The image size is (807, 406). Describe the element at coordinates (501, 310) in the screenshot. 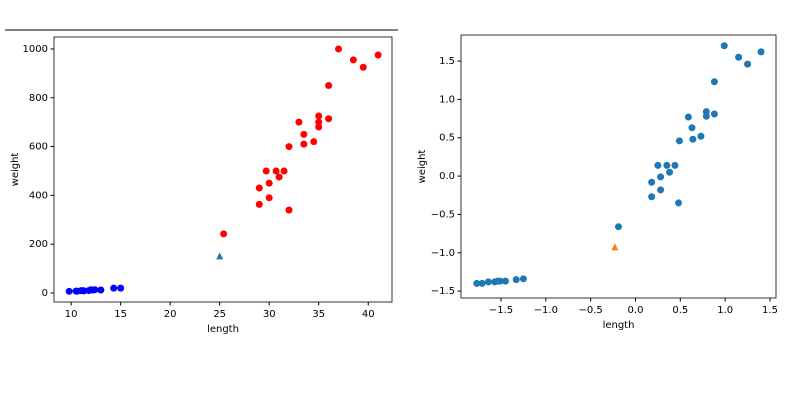

I see `x-tick-label: −1.5` at that location.